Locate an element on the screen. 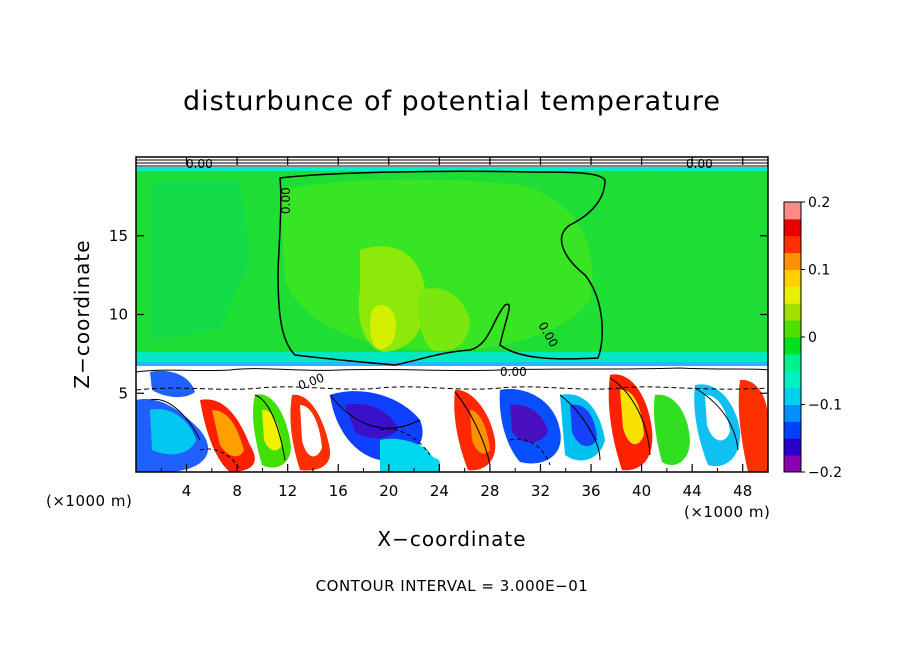 This screenshot has height=654, width=904. colorbar-tick-label: −0.2 is located at coordinates (825, 473).